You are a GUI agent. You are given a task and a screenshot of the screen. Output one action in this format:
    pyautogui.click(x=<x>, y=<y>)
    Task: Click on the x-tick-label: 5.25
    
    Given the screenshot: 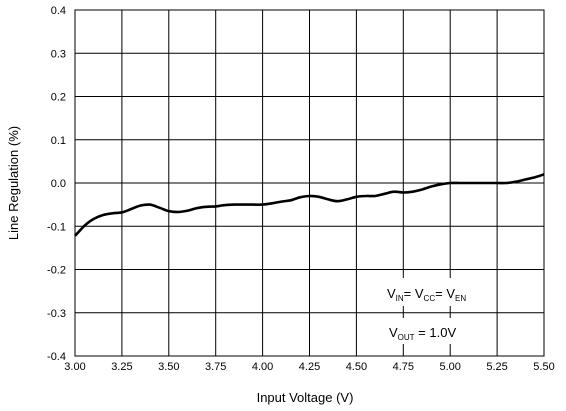 What is the action you would take?
    pyautogui.click(x=496, y=367)
    